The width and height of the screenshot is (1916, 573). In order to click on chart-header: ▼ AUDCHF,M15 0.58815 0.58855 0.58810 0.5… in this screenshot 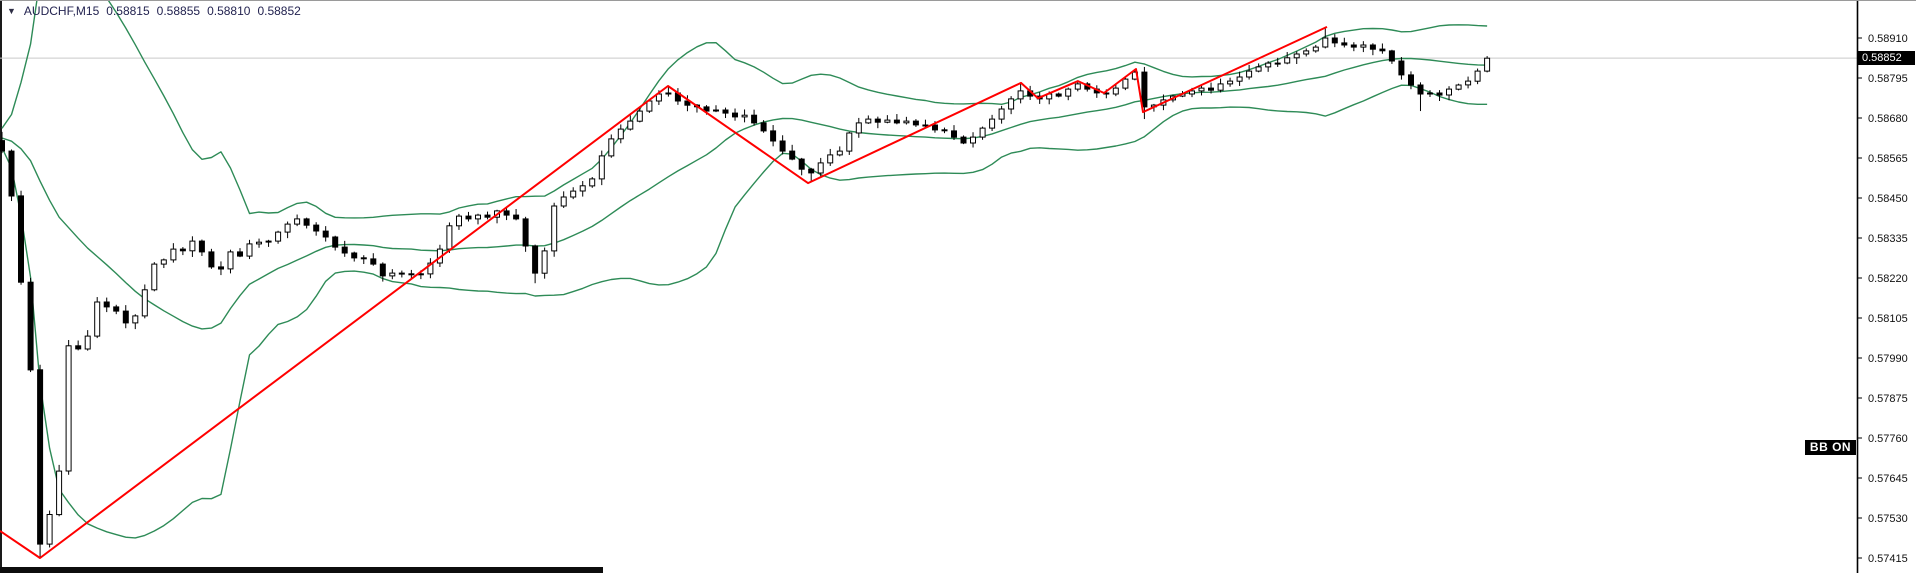, I will do `click(154, 11)`.